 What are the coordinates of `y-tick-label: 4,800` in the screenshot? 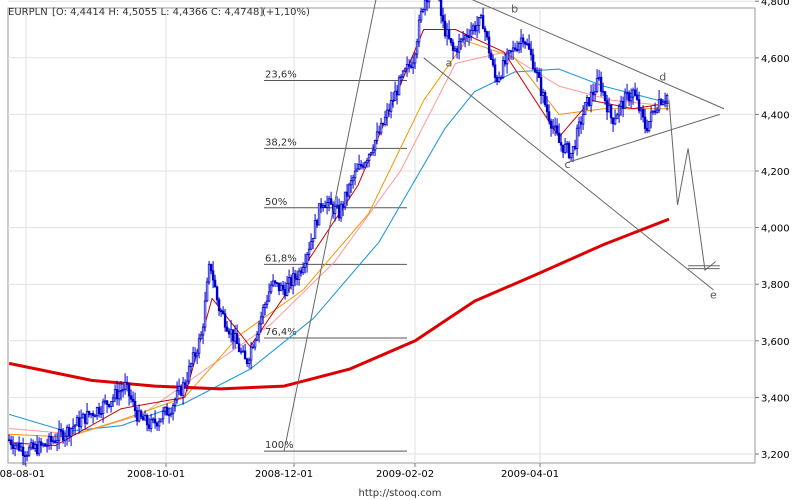 It's located at (775, 4).